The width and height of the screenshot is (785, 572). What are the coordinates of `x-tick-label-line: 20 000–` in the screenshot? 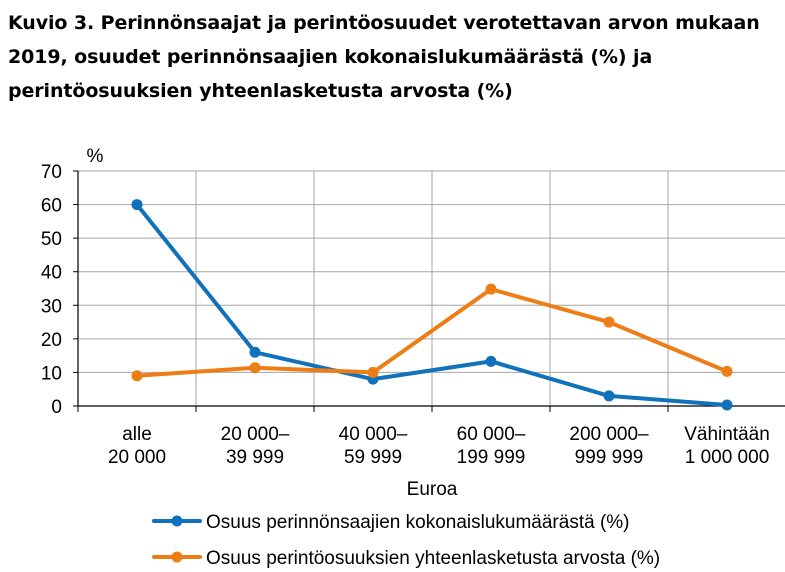 It's located at (255, 434).